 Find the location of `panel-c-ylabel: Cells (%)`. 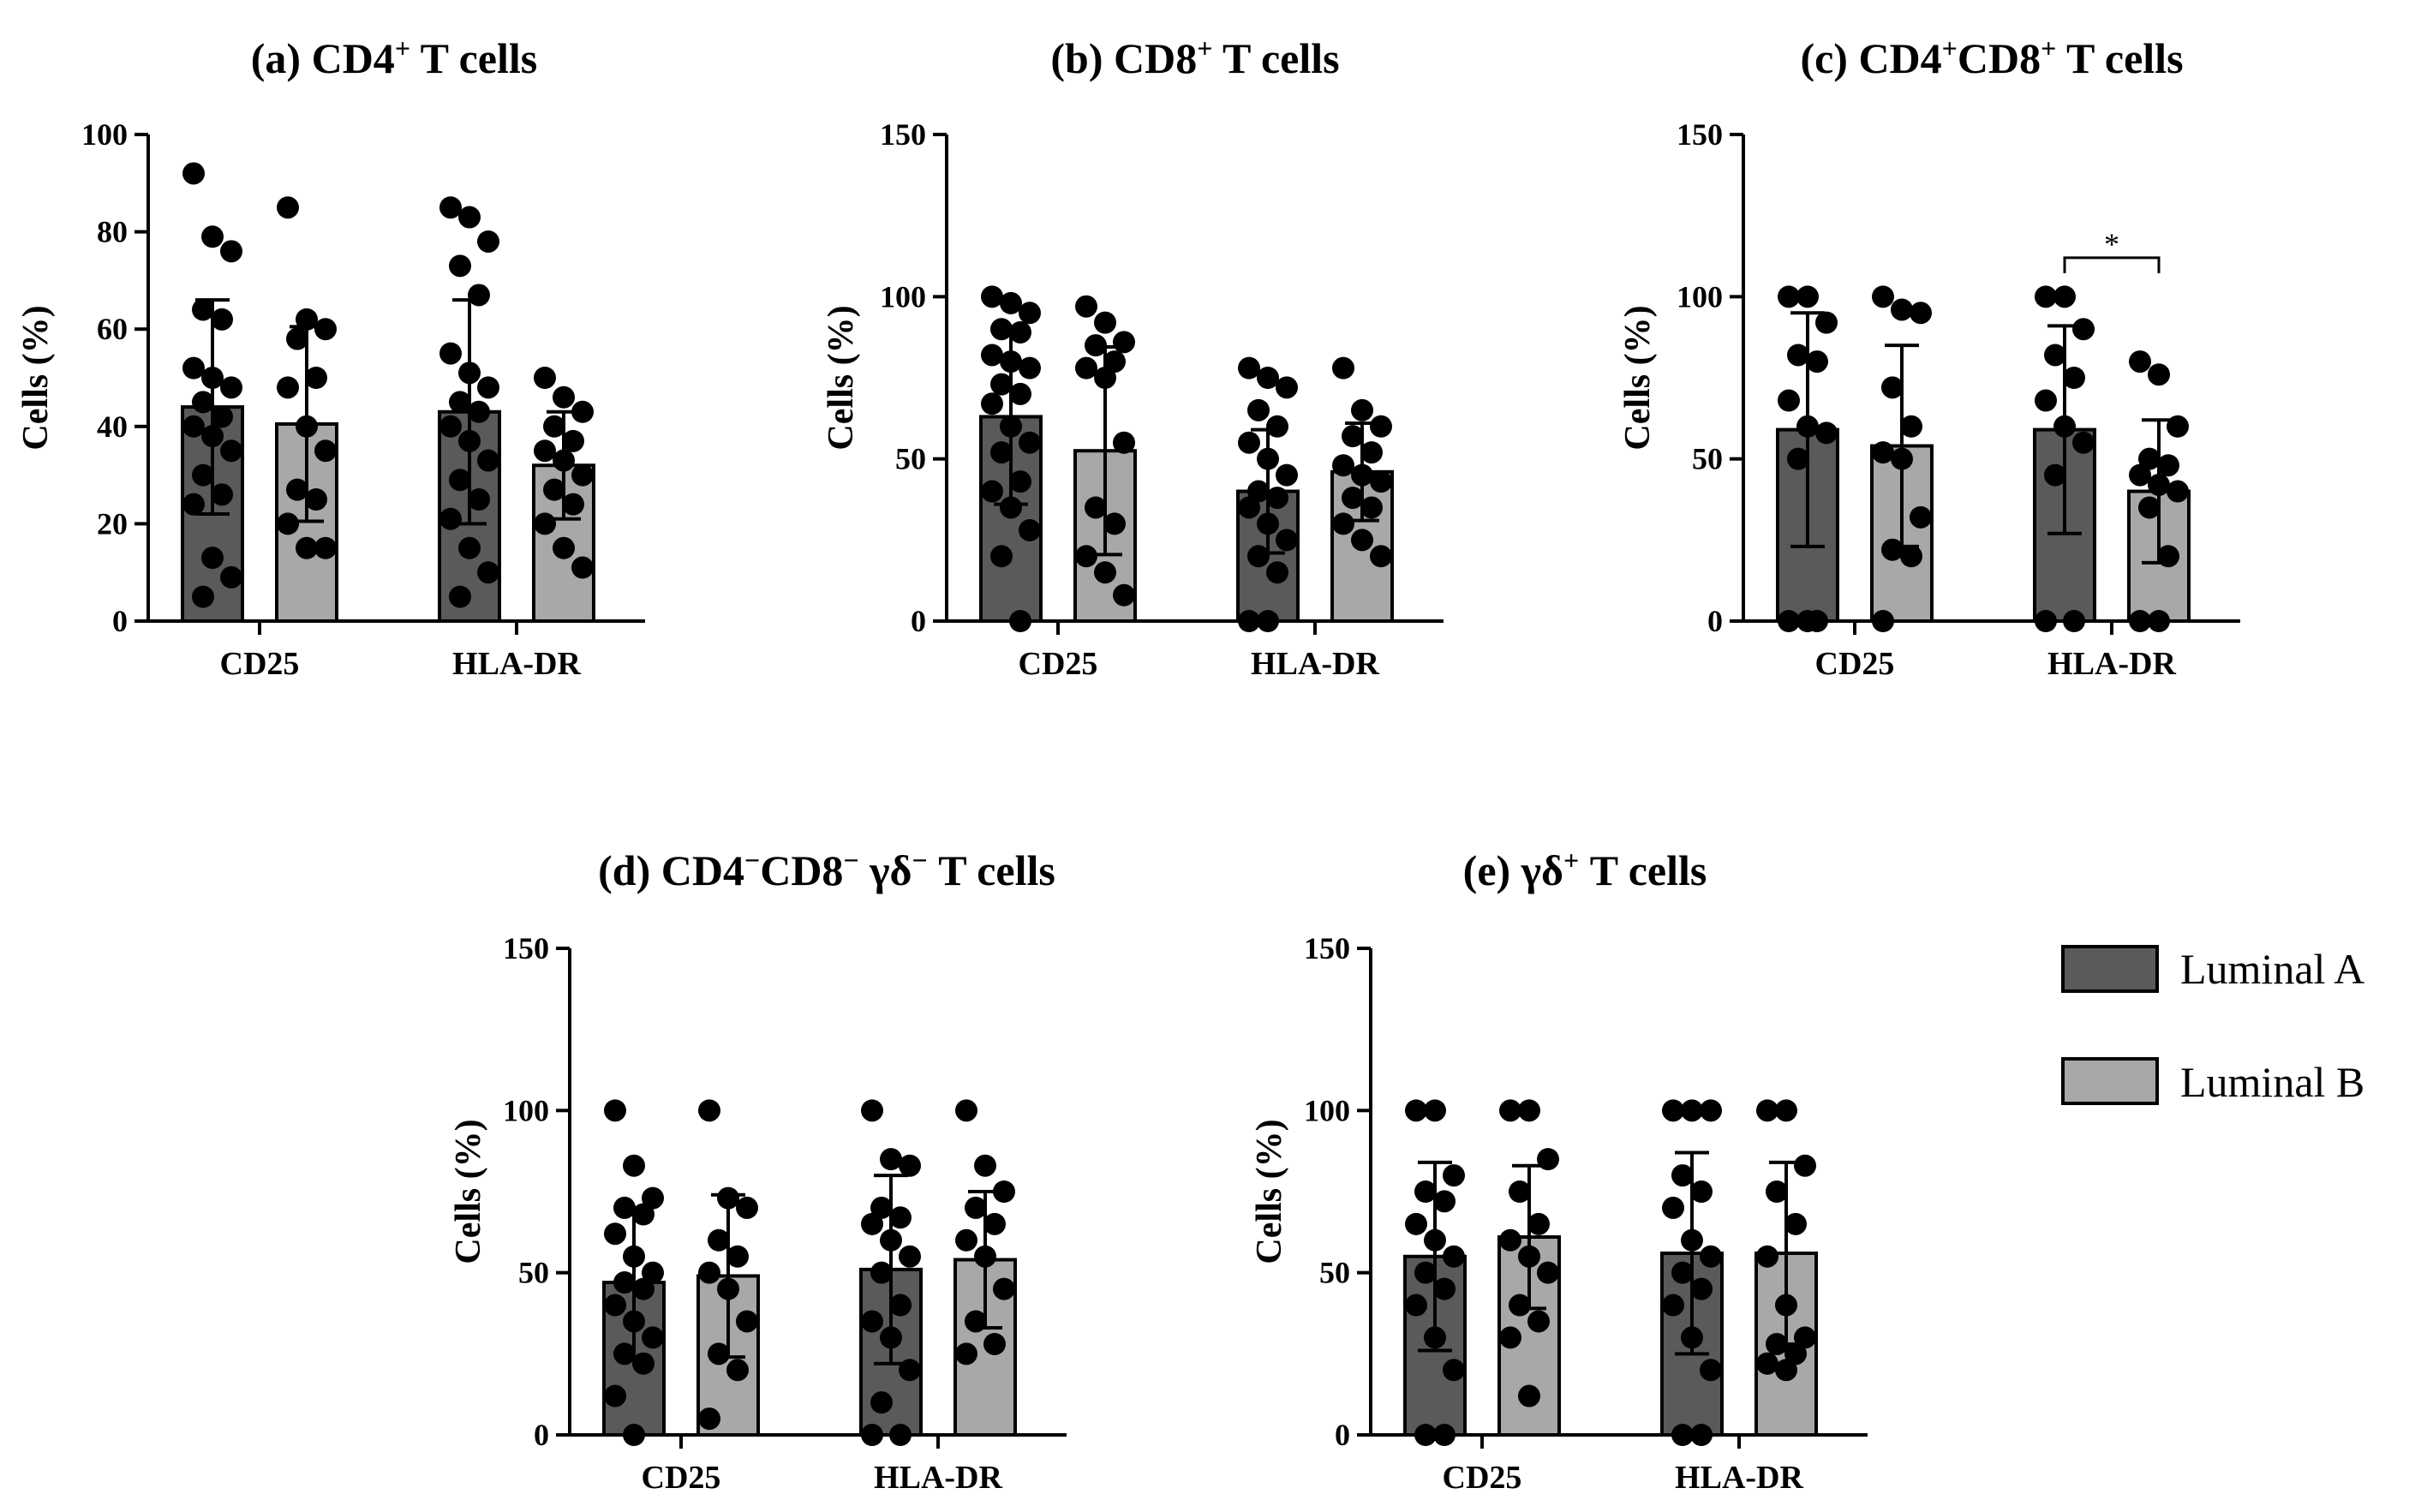

panel-c-ylabel: Cells (%) is located at coordinates (1638, 378).